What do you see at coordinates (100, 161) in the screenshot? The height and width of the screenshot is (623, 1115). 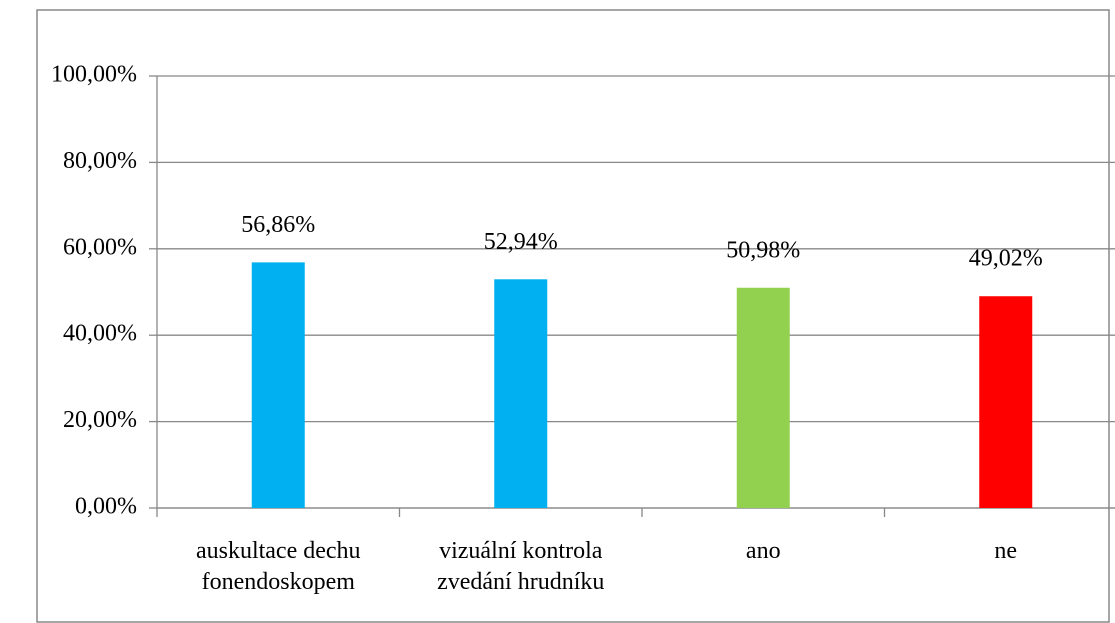 I see `y-tick-label: 80,00%` at bounding box center [100, 161].